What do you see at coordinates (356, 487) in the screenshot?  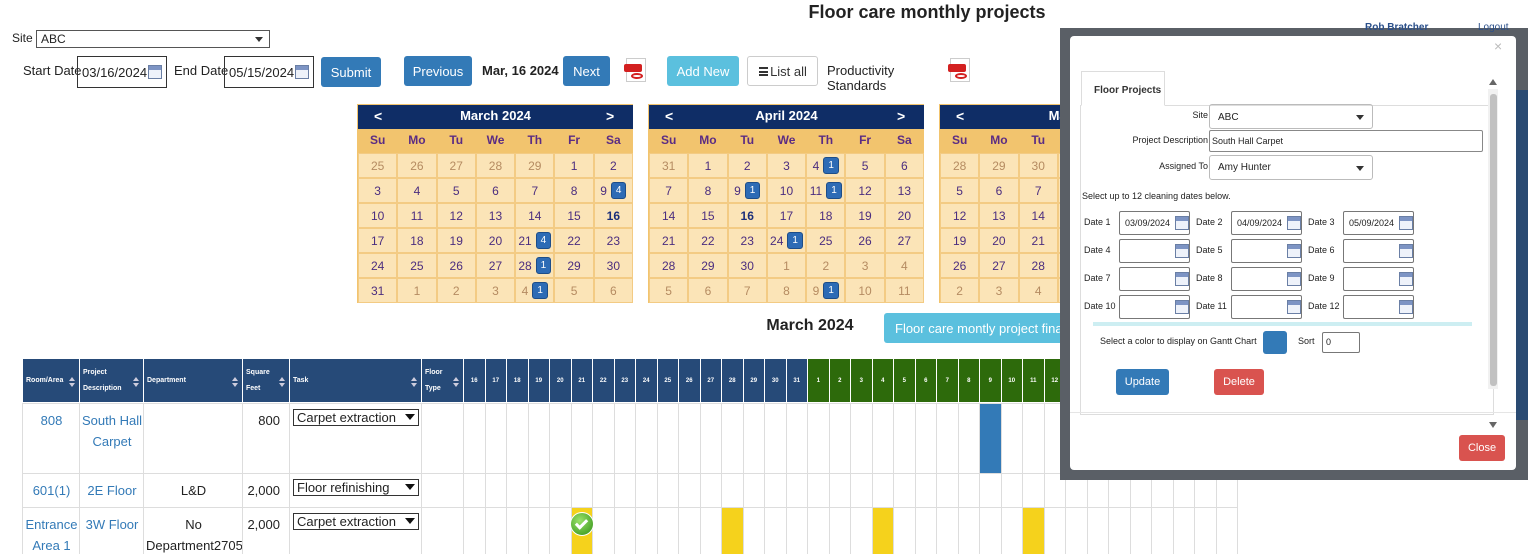 I see `task-select: Floor refinishing` at bounding box center [356, 487].